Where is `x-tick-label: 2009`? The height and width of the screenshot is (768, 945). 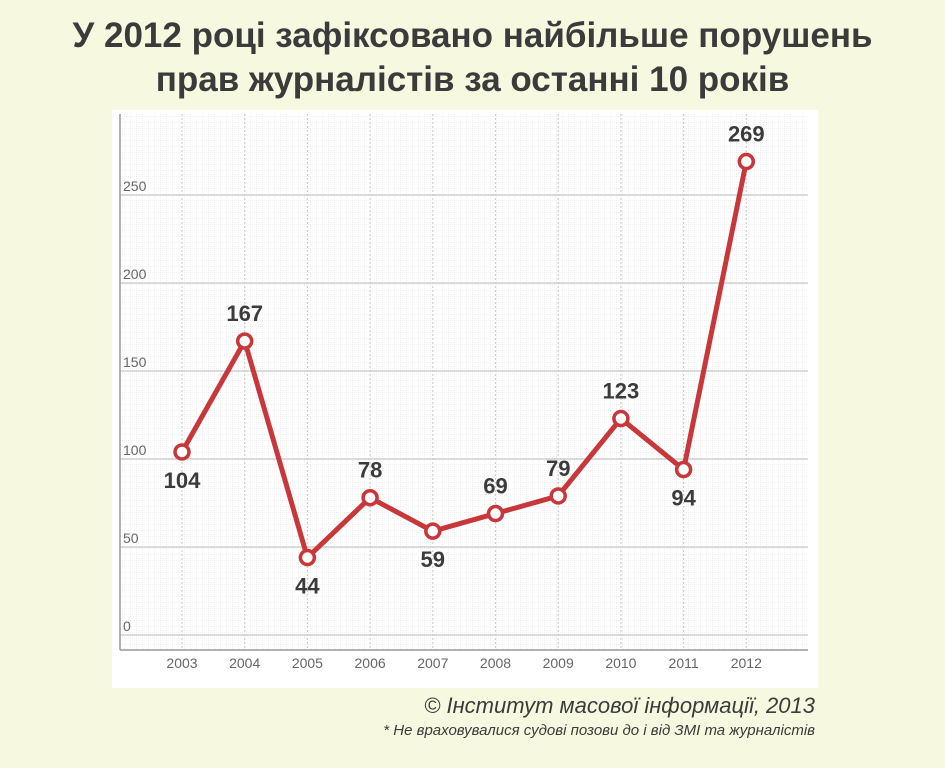 x-tick-label: 2009 is located at coordinates (558, 663).